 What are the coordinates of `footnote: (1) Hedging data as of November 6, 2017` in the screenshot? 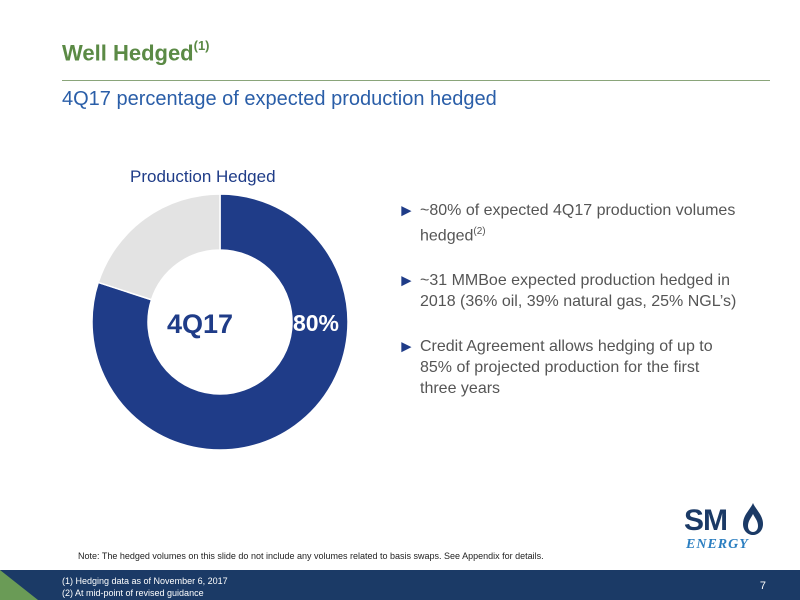 It's located at (145, 581).